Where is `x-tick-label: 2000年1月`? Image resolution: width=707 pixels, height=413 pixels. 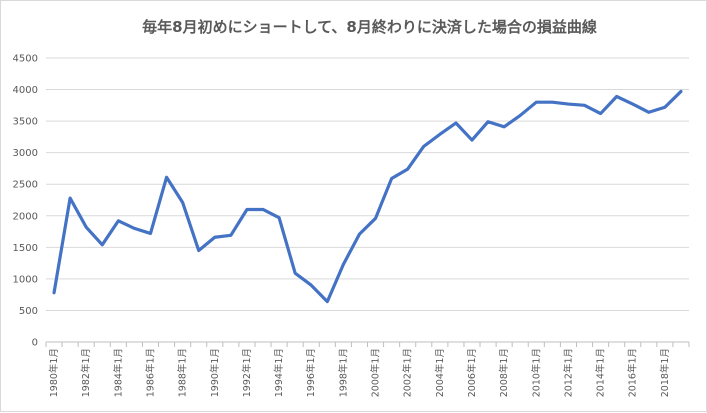
x-tick-label: 2000年1月 is located at coordinates (376, 372).